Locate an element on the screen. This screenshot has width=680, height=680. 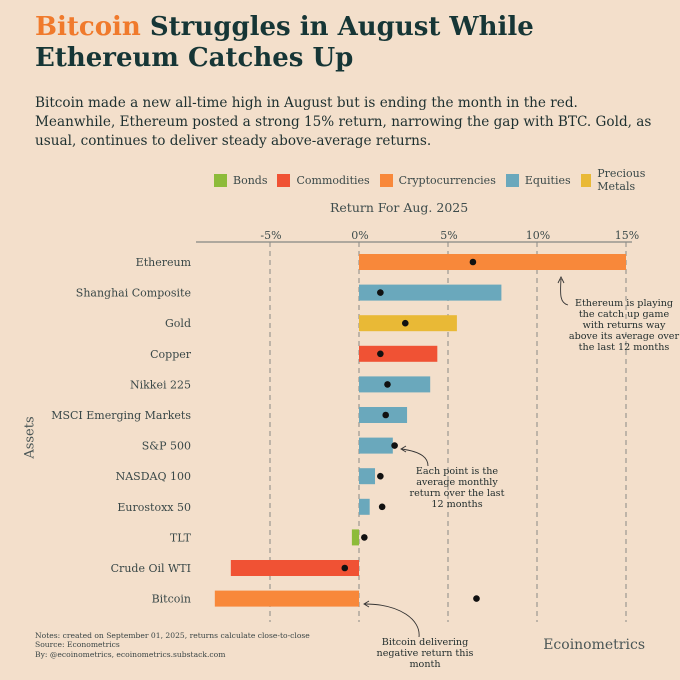
legend-label: Bonds is located at coordinates (250, 180).